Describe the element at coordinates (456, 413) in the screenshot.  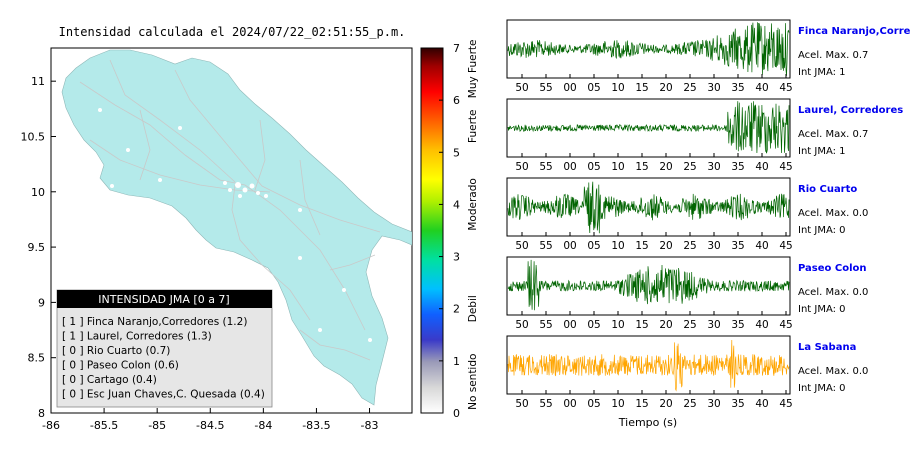
I see `colorbar-tick-label: 0` at that location.